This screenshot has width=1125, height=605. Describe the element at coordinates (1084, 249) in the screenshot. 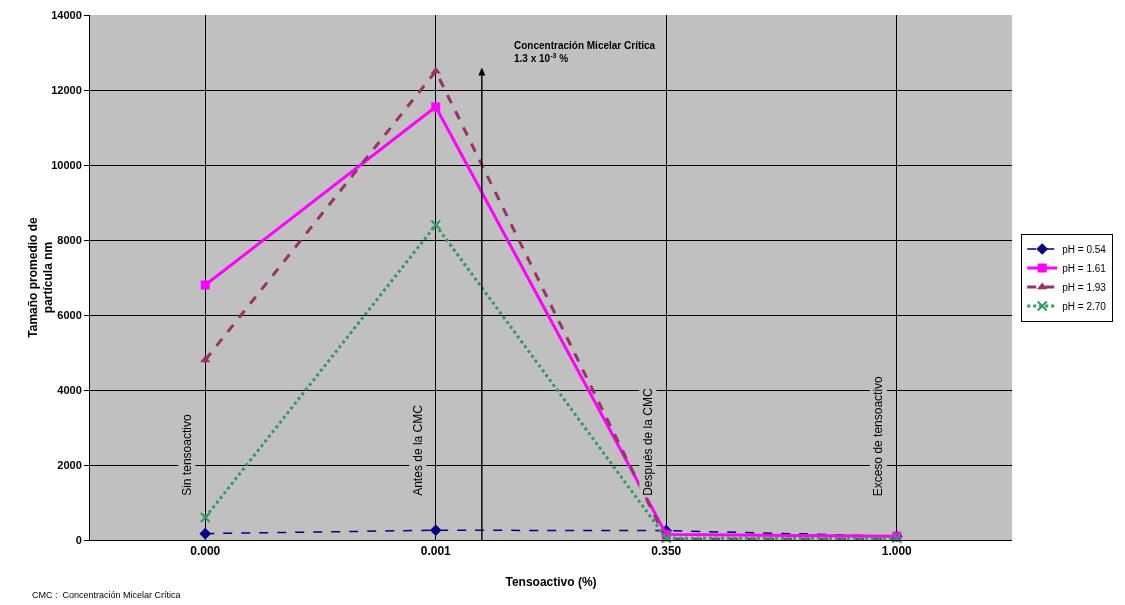

I see `legend-label: pH = 0.54` at that location.